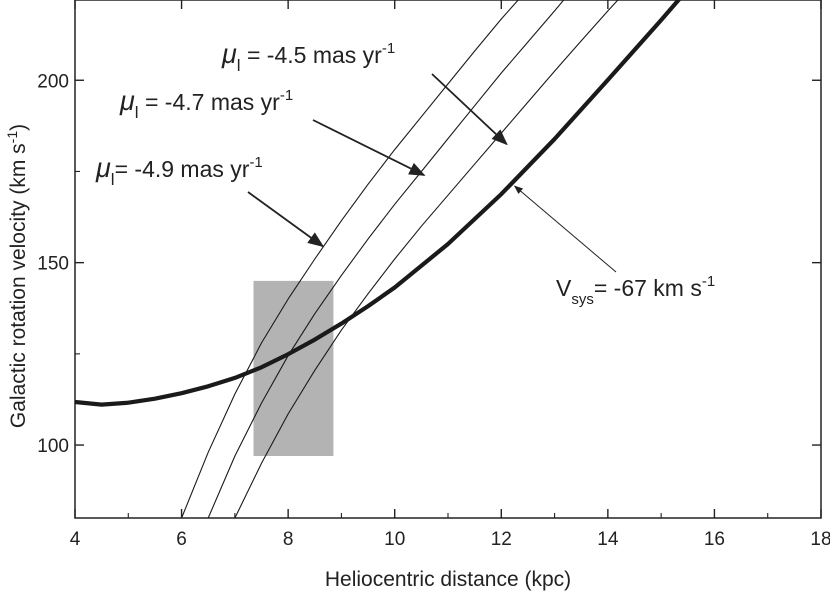  I want to click on y-tick-label: 200, so click(53, 81).